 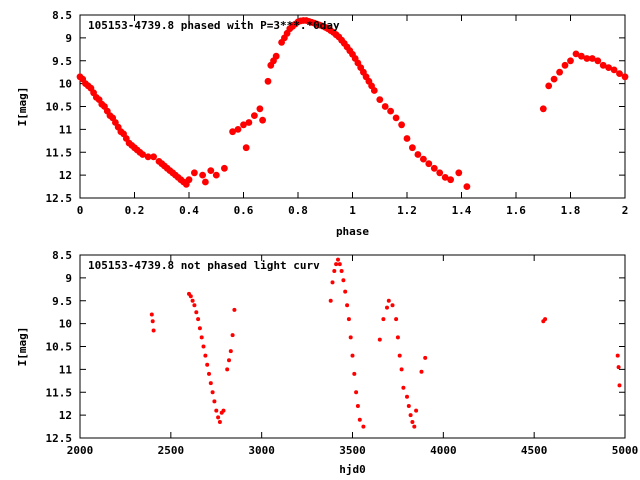 What do you see at coordinates (261, 450) in the screenshot?
I see `x-tick-label: 3000` at bounding box center [261, 450].